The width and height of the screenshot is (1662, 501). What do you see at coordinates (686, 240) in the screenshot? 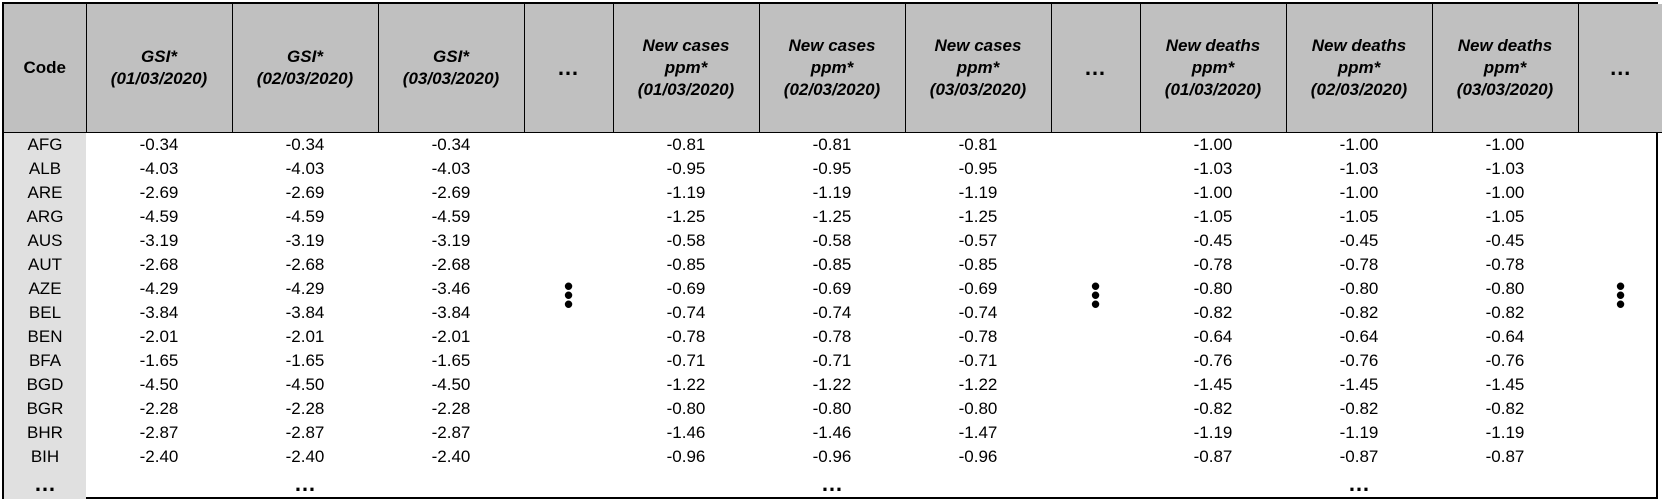
I see `new-cases-cell: -0.58` at bounding box center [686, 240].